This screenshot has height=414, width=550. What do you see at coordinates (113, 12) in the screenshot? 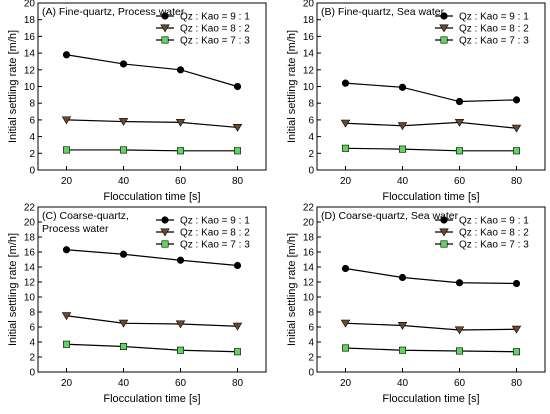
I see `chart-title: (A) Fine-quartz, Process water` at bounding box center [113, 12].